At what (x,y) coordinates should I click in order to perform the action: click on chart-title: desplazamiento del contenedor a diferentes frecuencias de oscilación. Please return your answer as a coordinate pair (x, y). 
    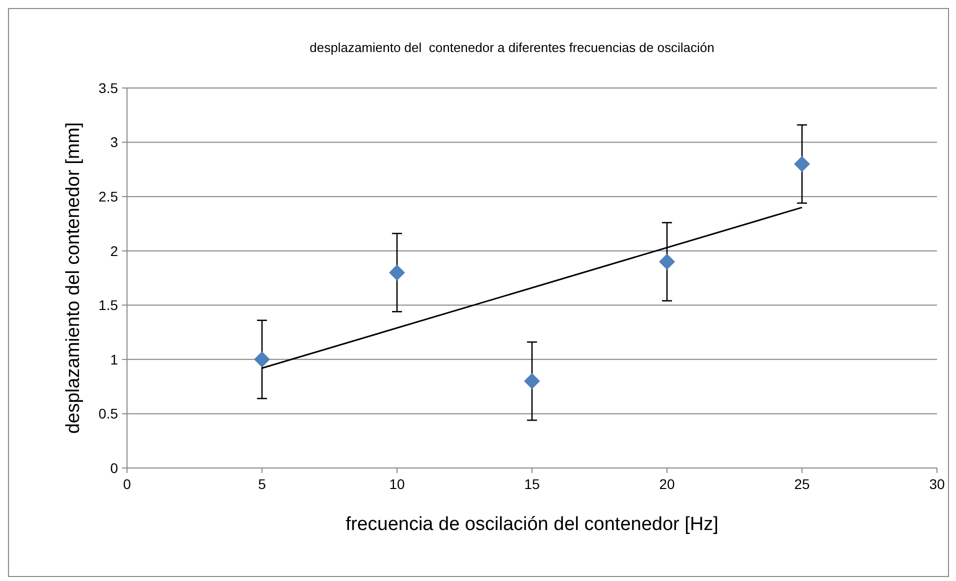
    Looking at the image, I should click on (512, 47).